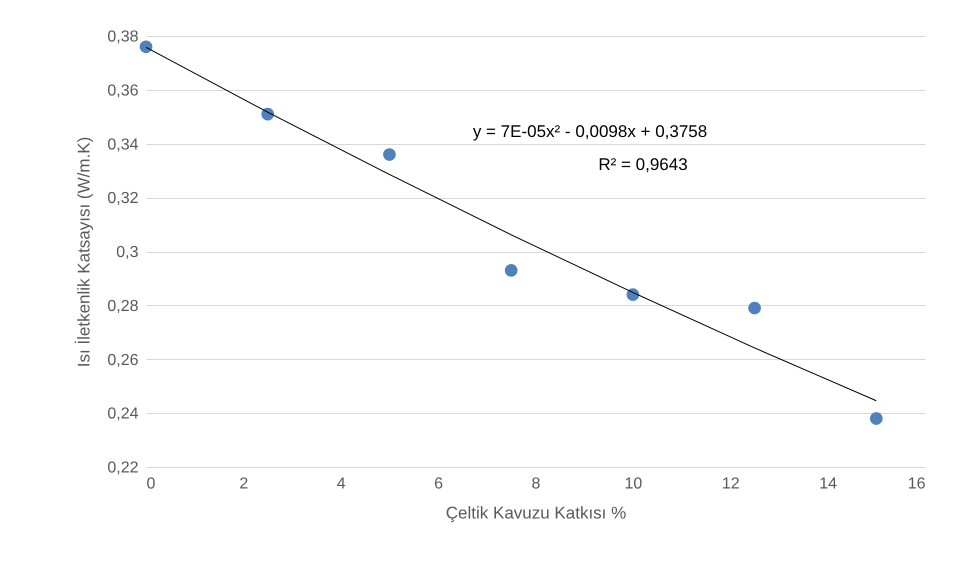  Describe the element at coordinates (127, 252) in the screenshot. I see `y-tick-label: 0,3` at that location.